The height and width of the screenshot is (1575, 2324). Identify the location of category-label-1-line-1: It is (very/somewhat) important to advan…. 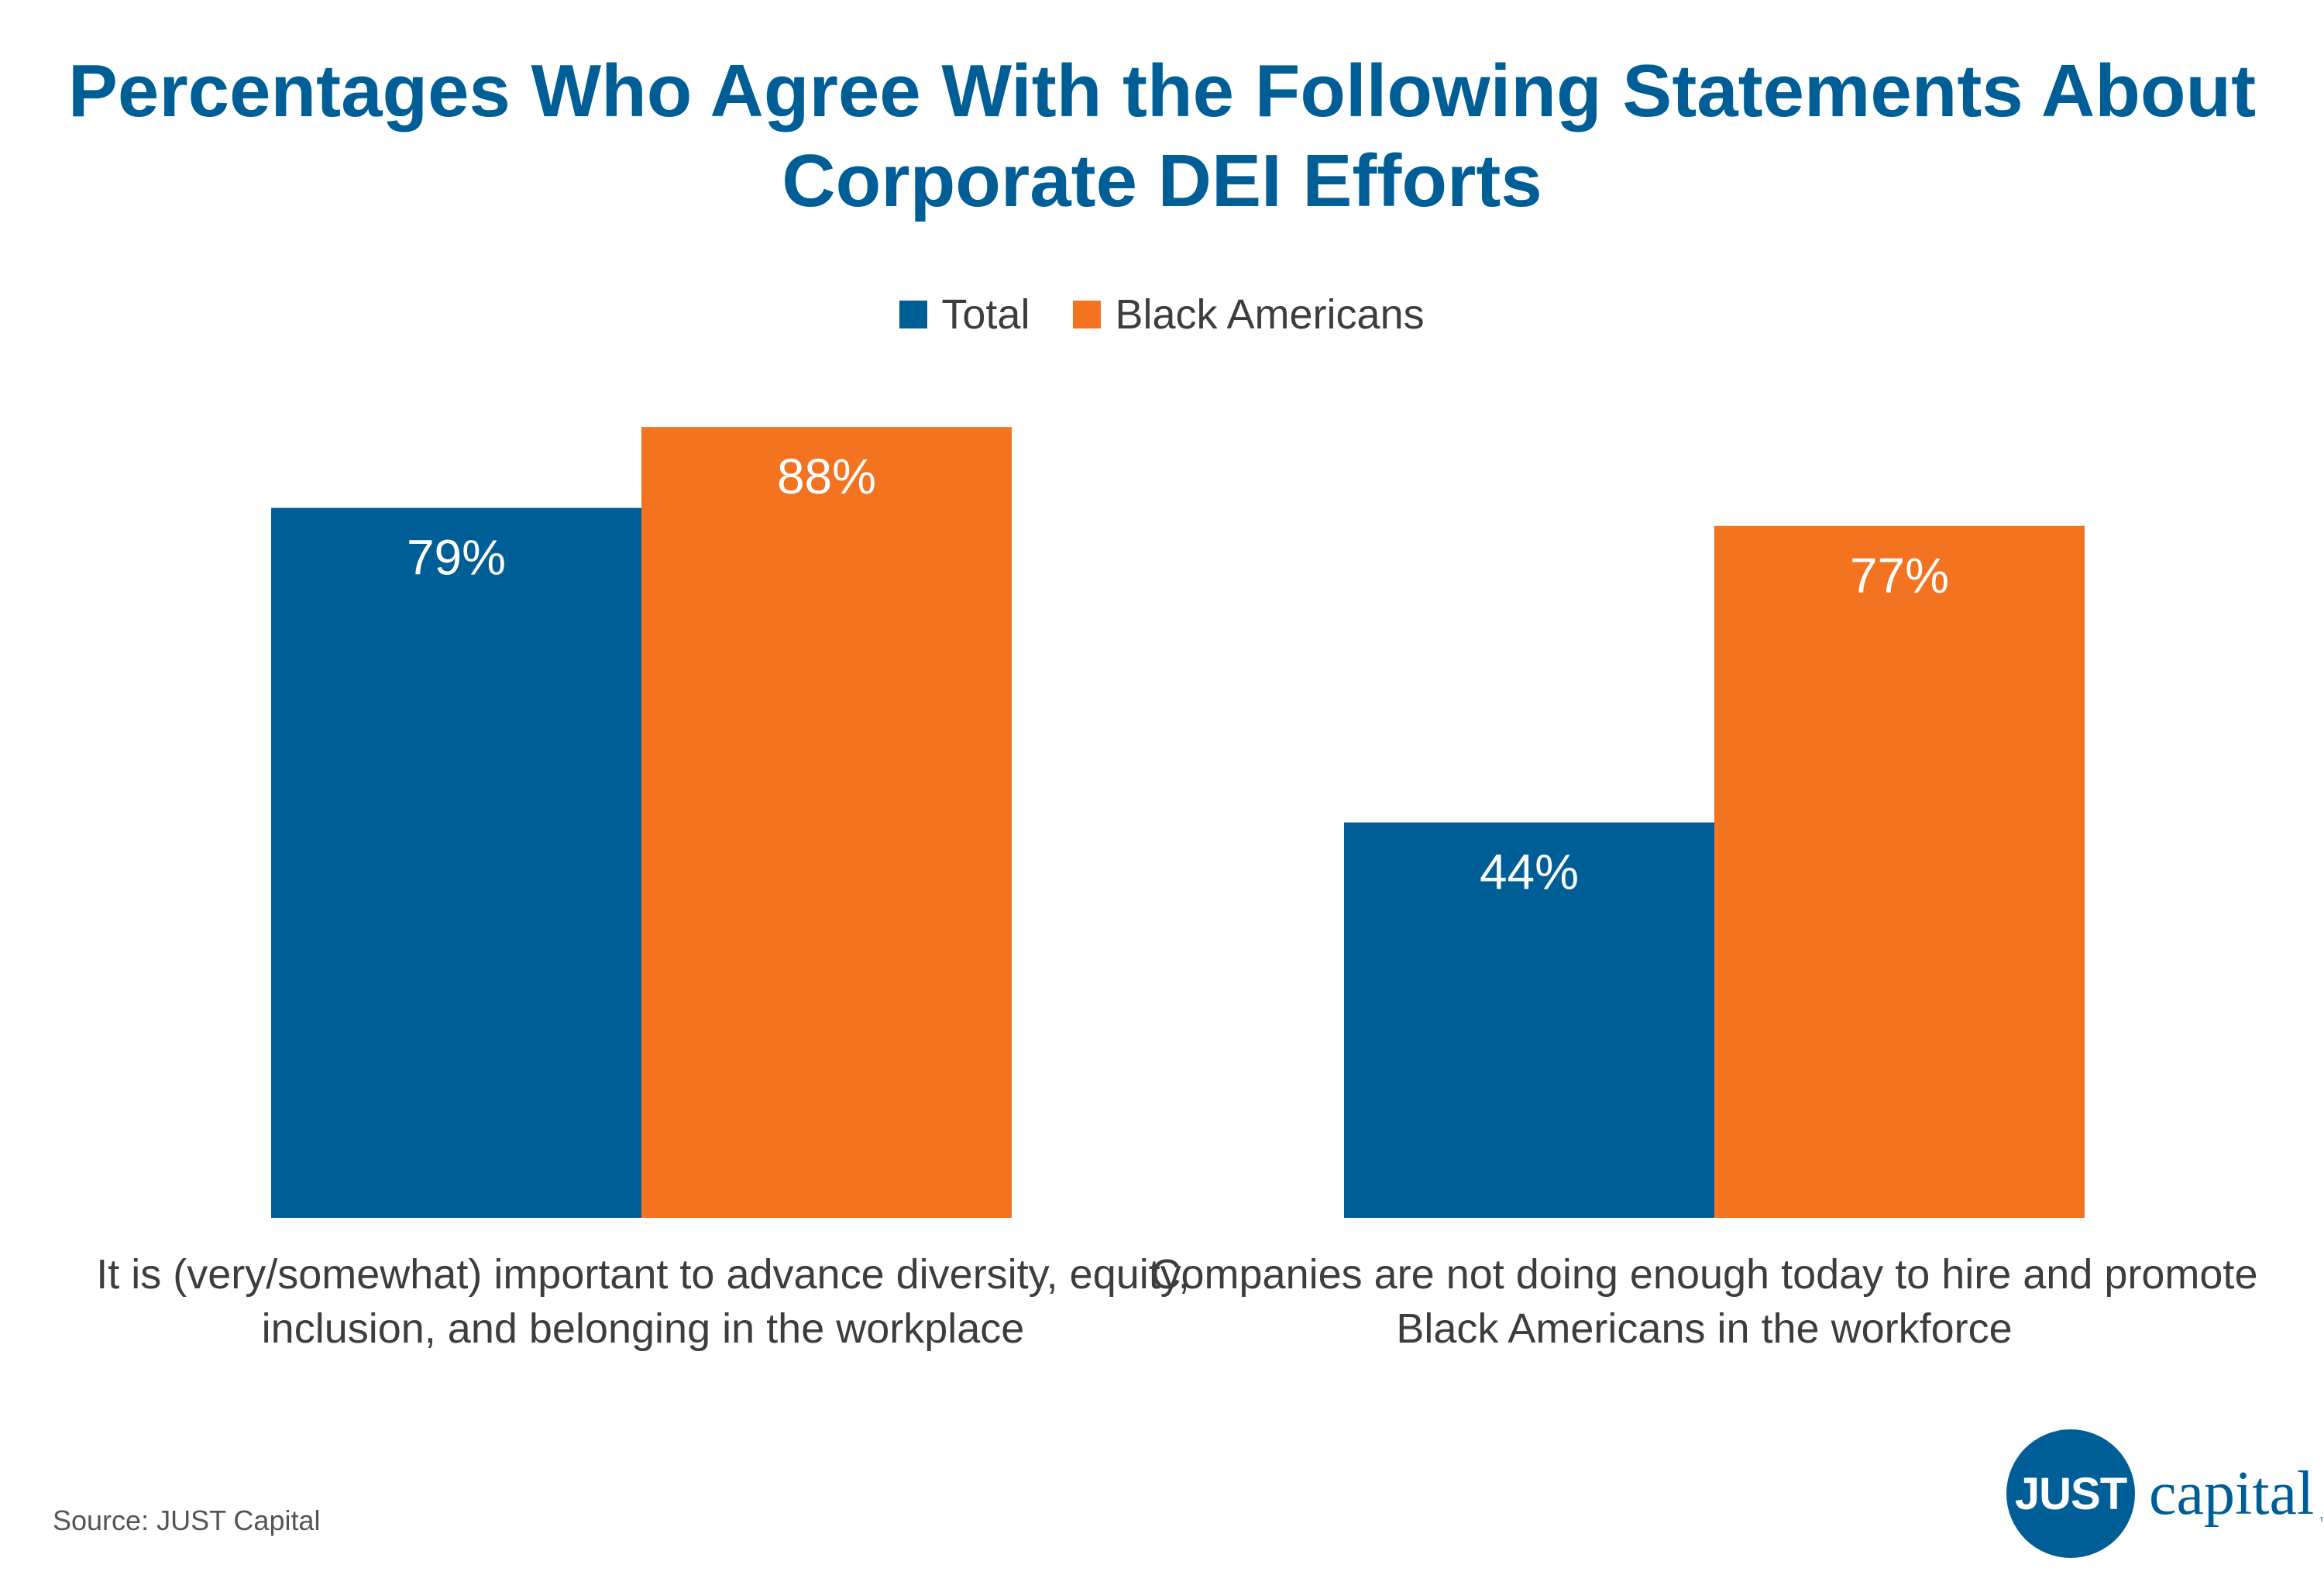
(643, 1274).